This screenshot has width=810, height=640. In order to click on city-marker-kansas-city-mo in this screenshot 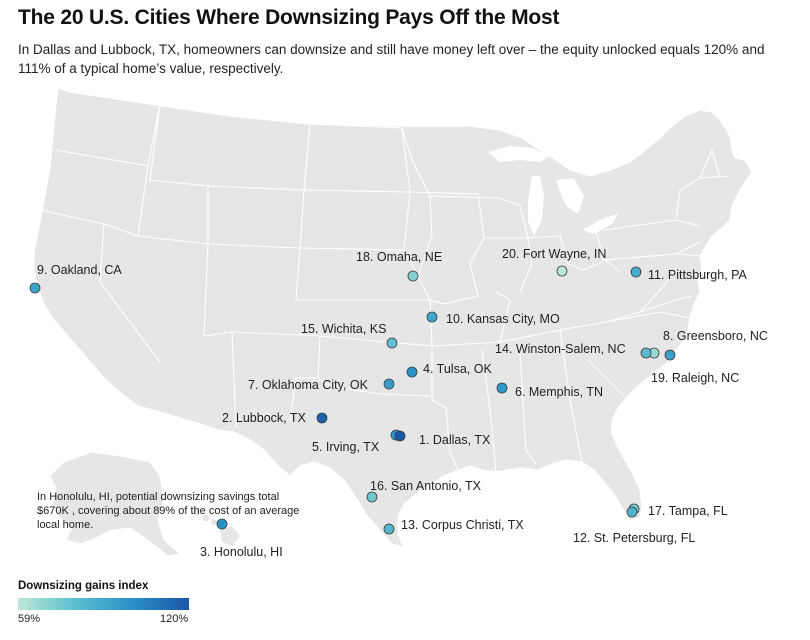, I will do `click(432, 317)`.